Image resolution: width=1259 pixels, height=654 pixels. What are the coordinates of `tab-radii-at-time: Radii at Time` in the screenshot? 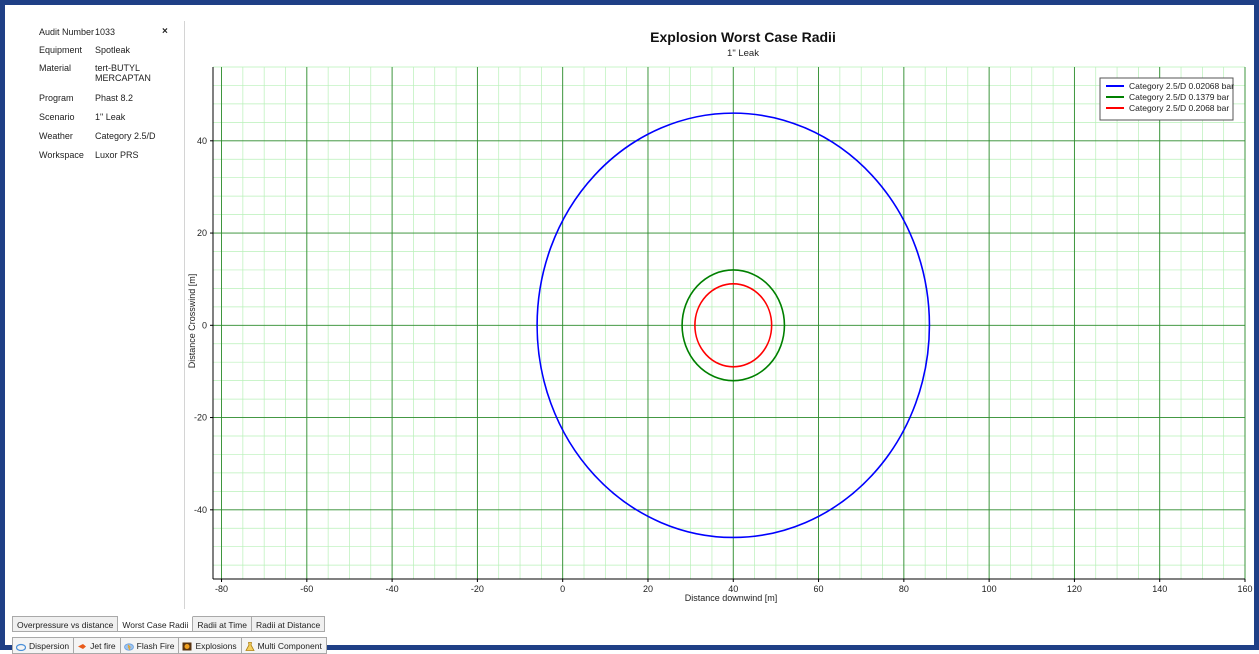 It's located at (222, 624).